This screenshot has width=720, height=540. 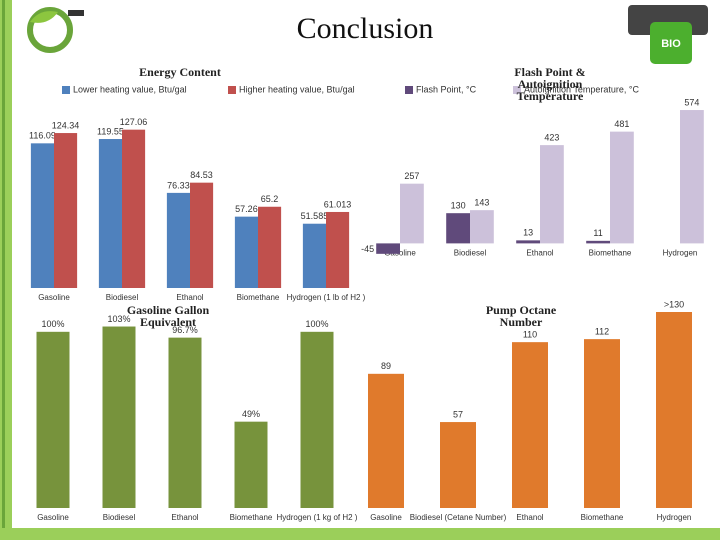 What do you see at coordinates (360, 534) in the screenshot?
I see `bottom-border` at bounding box center [360, 534].